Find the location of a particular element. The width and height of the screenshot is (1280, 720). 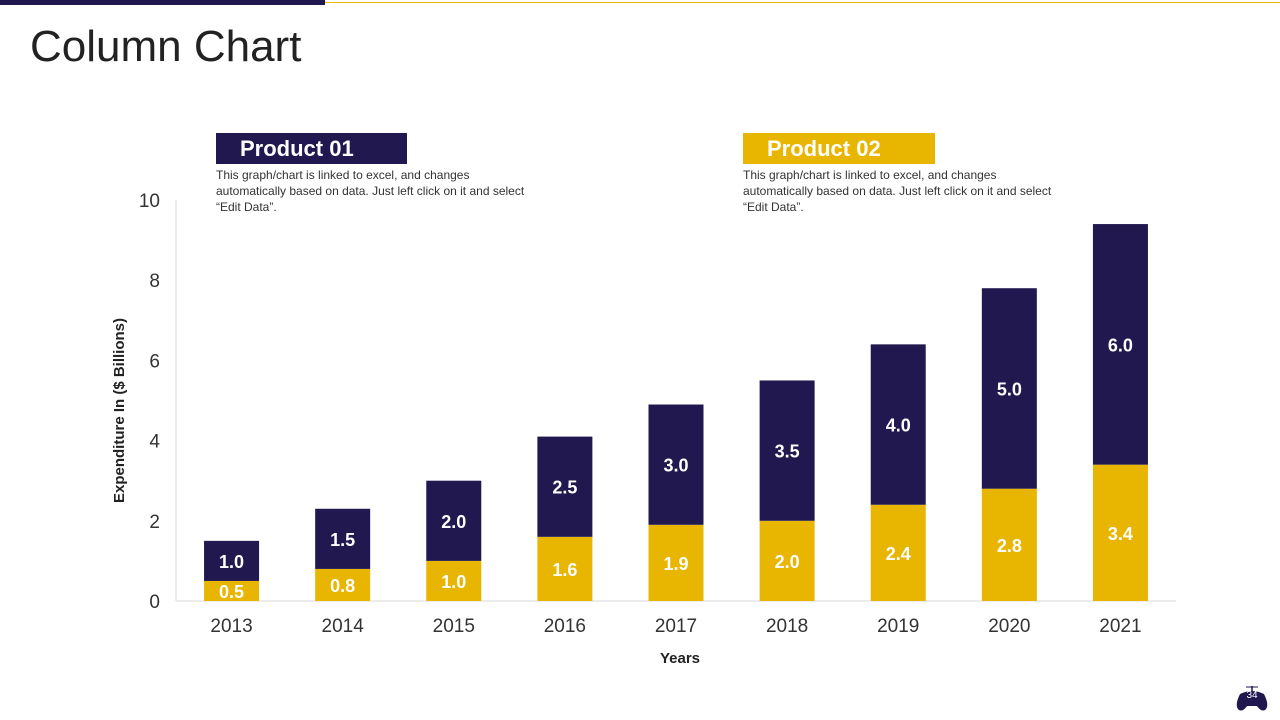

data-label: 2.5 is located at coordinates (564, 488).